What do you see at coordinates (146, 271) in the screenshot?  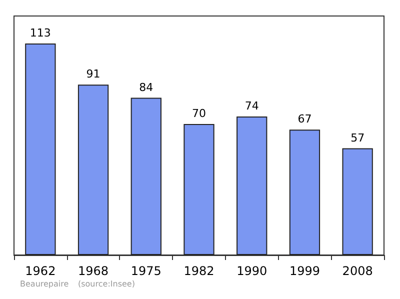 I see `x-tick-label: 1975` at bounding box center [146, 271].